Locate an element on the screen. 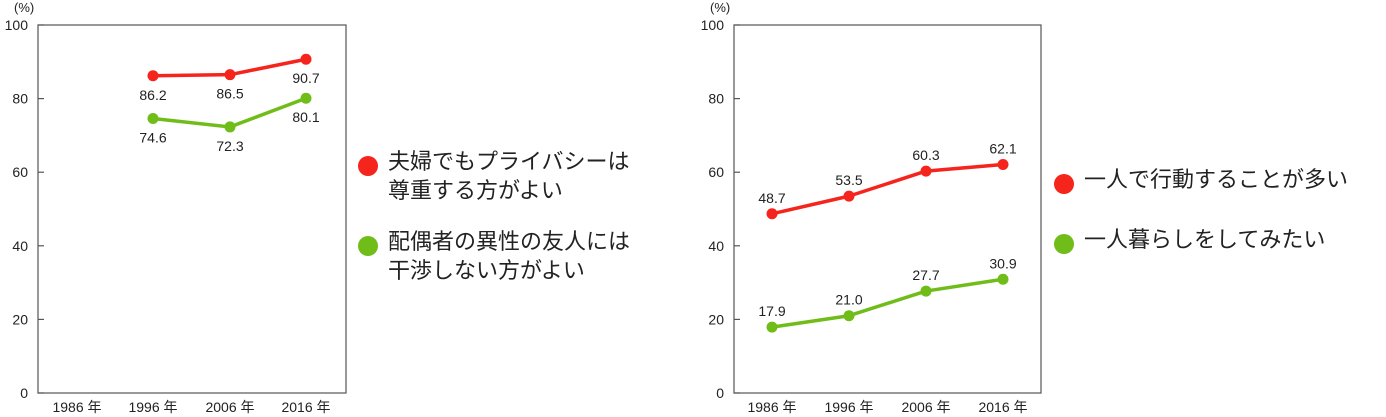 The height and width of the screenshot is (417, 1386). data-label: 62.1 is located at coordinates (1002, 148).